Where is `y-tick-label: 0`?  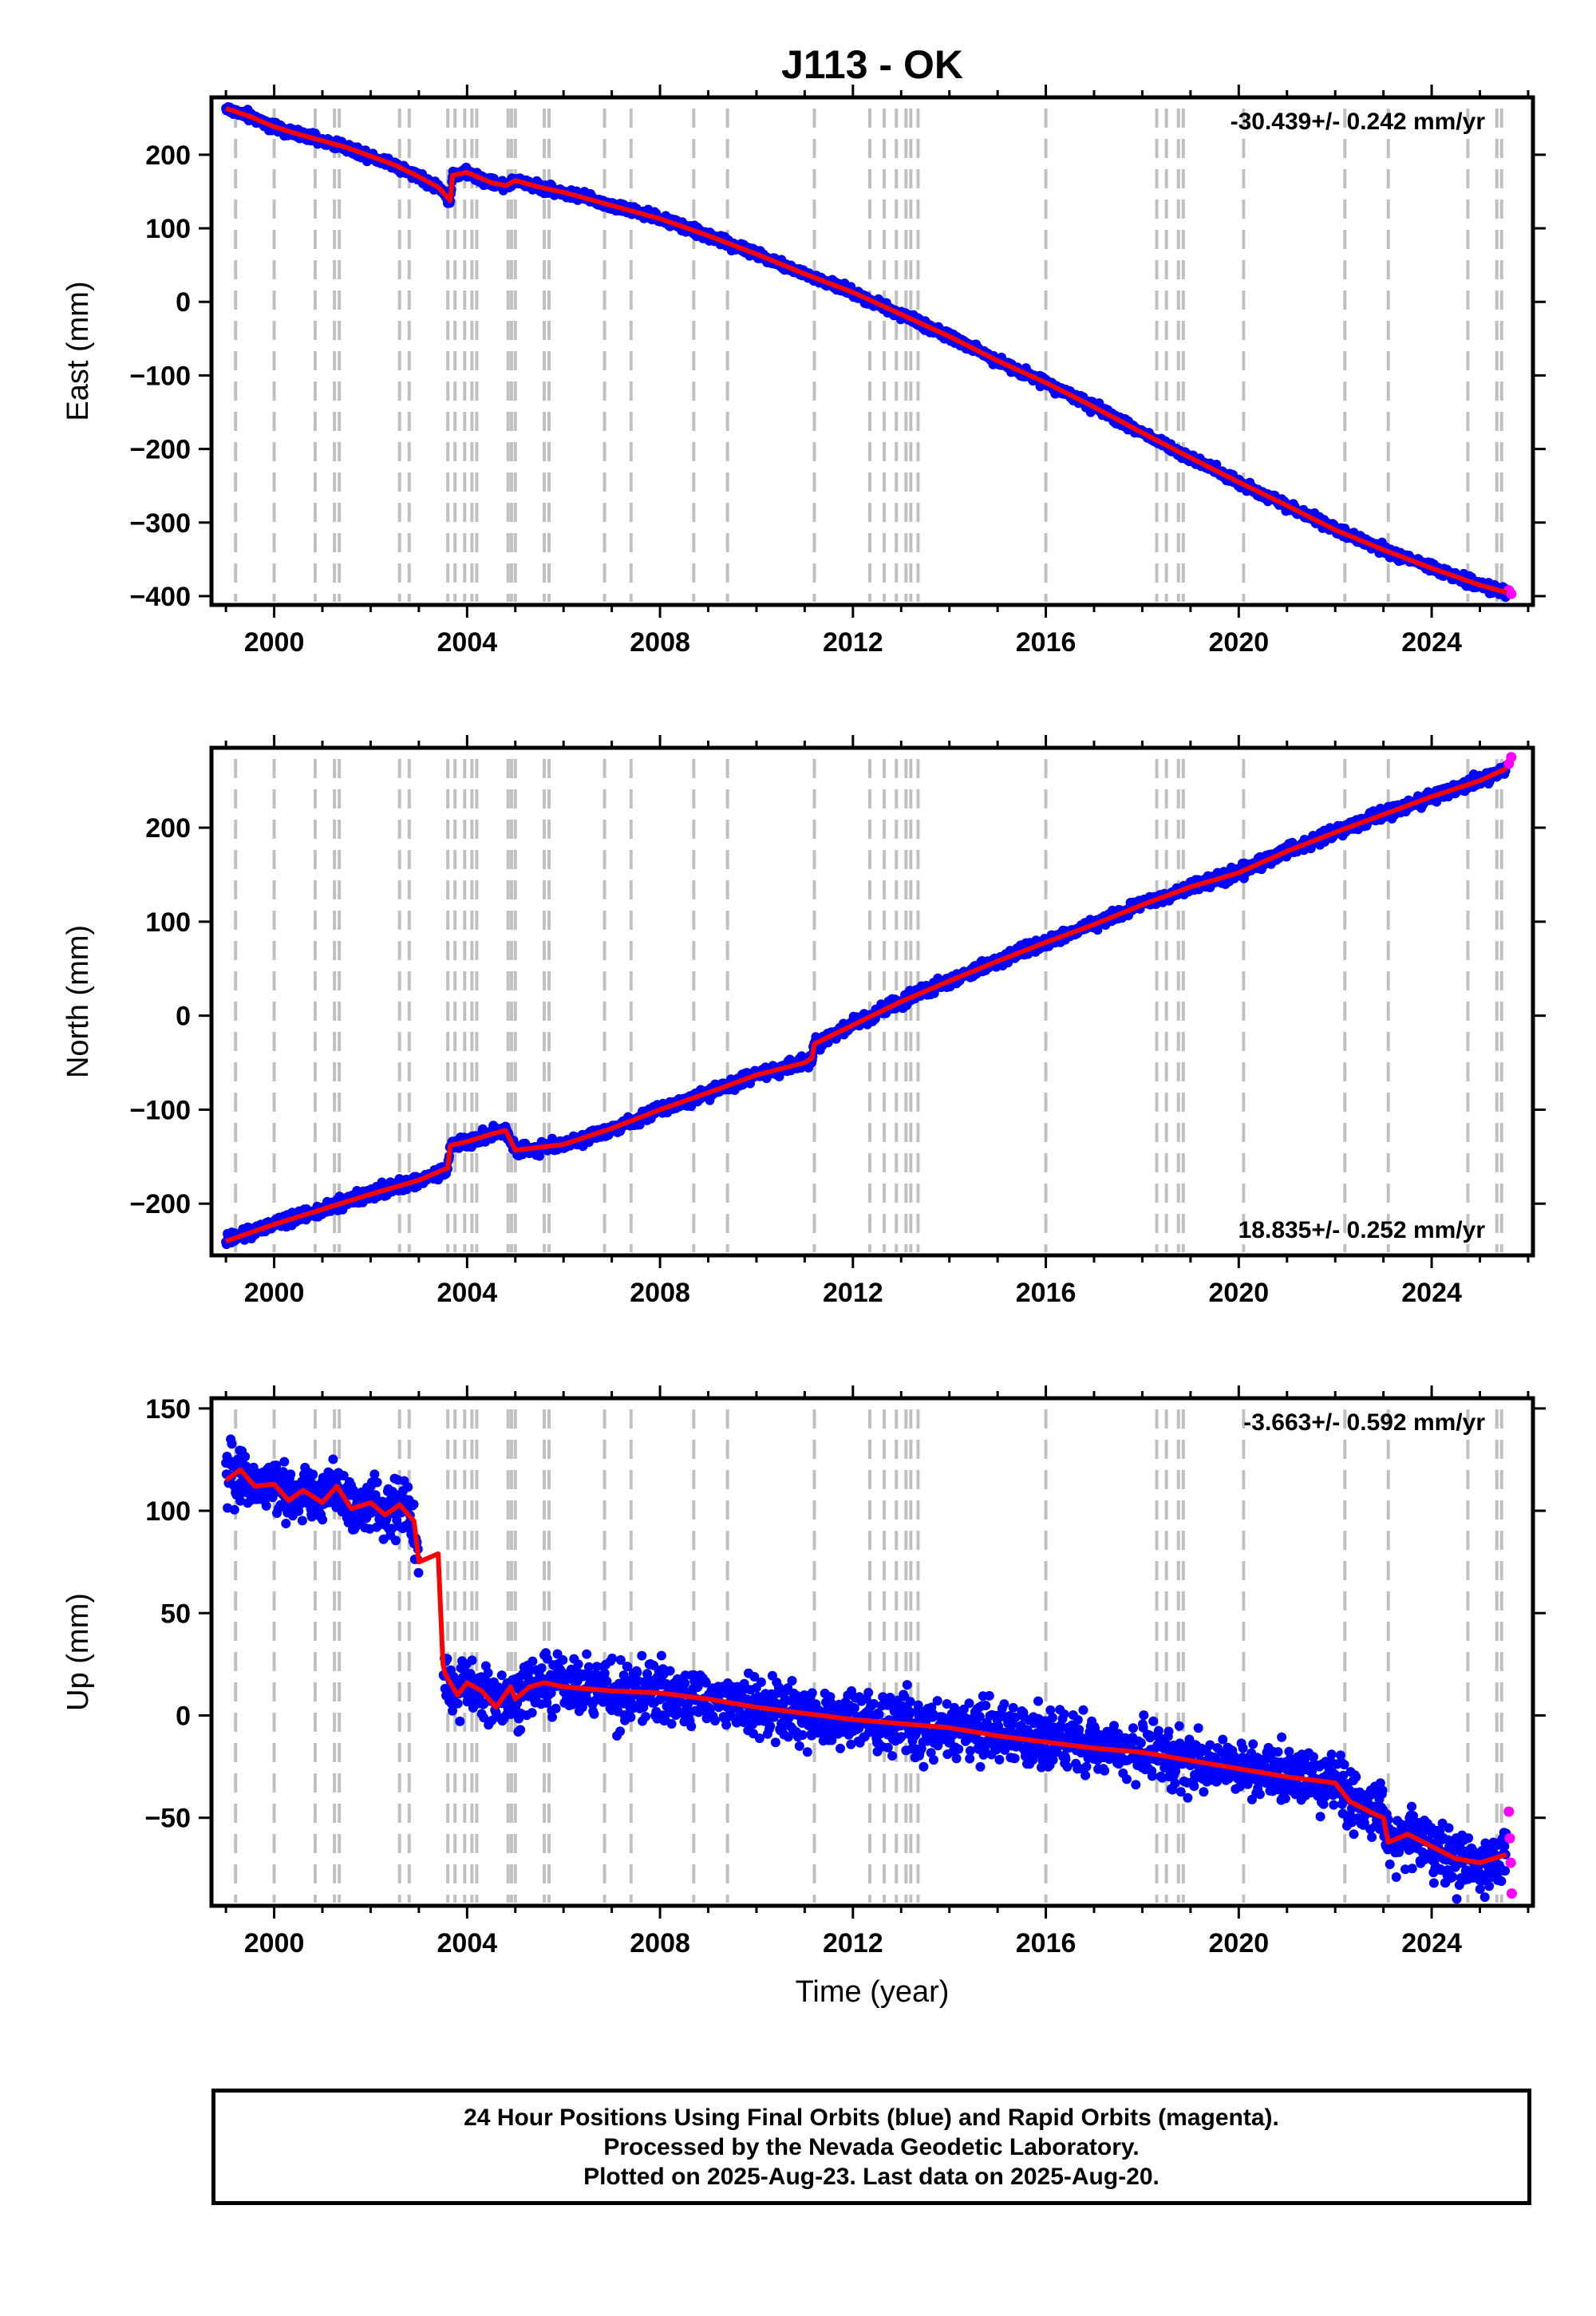 y-tick-label: 0 is located at coordinates (183, 302).